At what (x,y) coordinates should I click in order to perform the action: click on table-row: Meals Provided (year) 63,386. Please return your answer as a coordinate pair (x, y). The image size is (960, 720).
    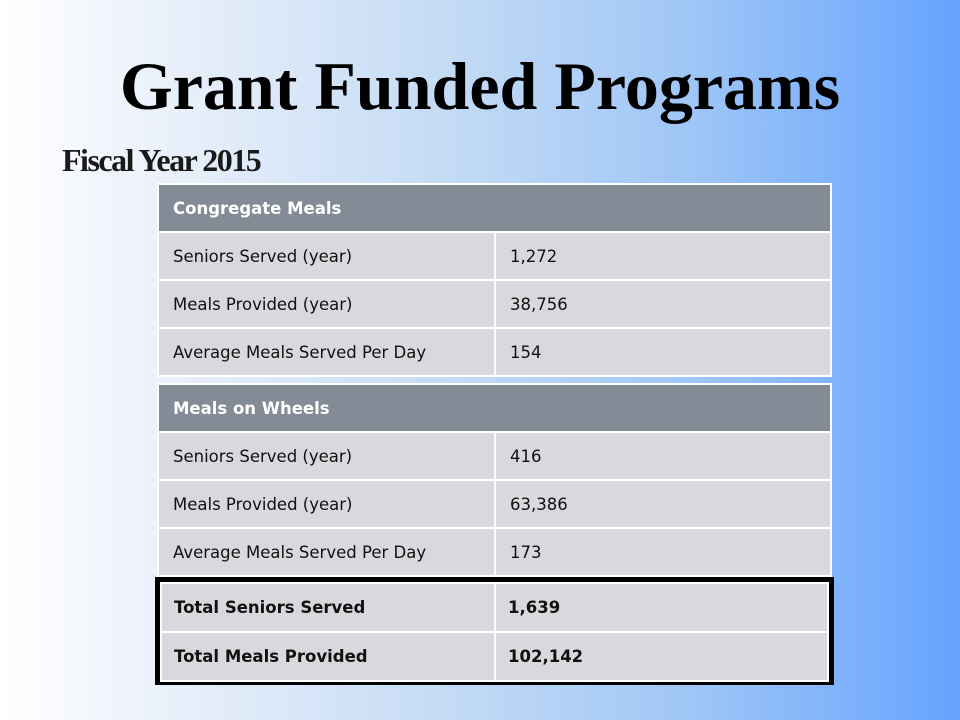
    Looking at the image, I should click on (494, 504).